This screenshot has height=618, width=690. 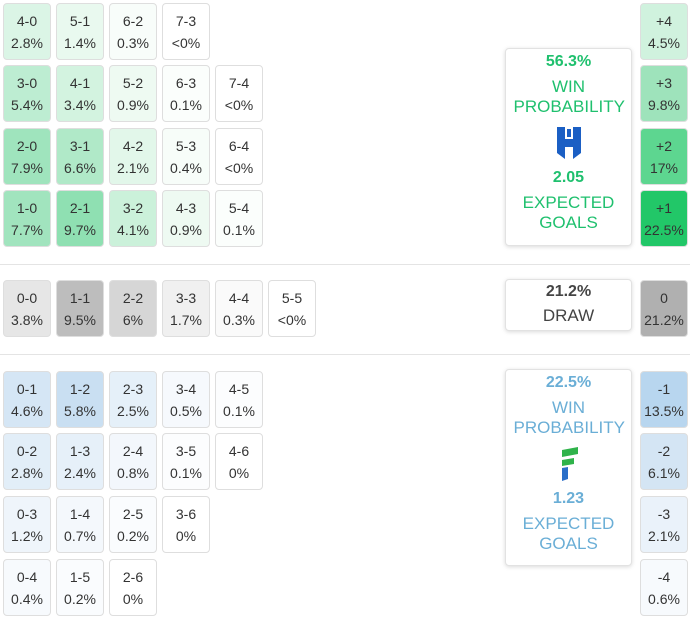 What do you see at coordinates (80, 536) in the screenshot?
I see `probability: 0.7%` at bounding box center [80, 536].